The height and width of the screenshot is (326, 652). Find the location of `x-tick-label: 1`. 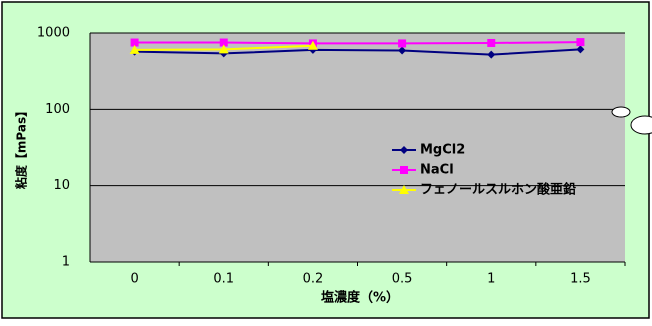

x-tick-label: 1 is located at coordinates (491, 279).